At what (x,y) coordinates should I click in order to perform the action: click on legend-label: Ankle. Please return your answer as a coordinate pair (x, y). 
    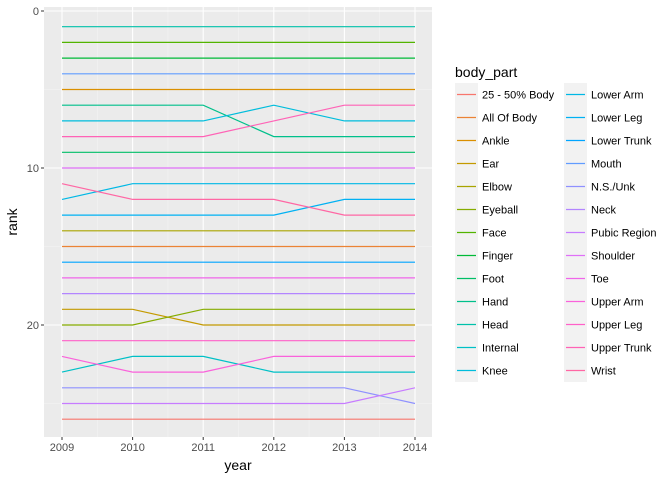
    Looking at the image, I should click on (496, 142).